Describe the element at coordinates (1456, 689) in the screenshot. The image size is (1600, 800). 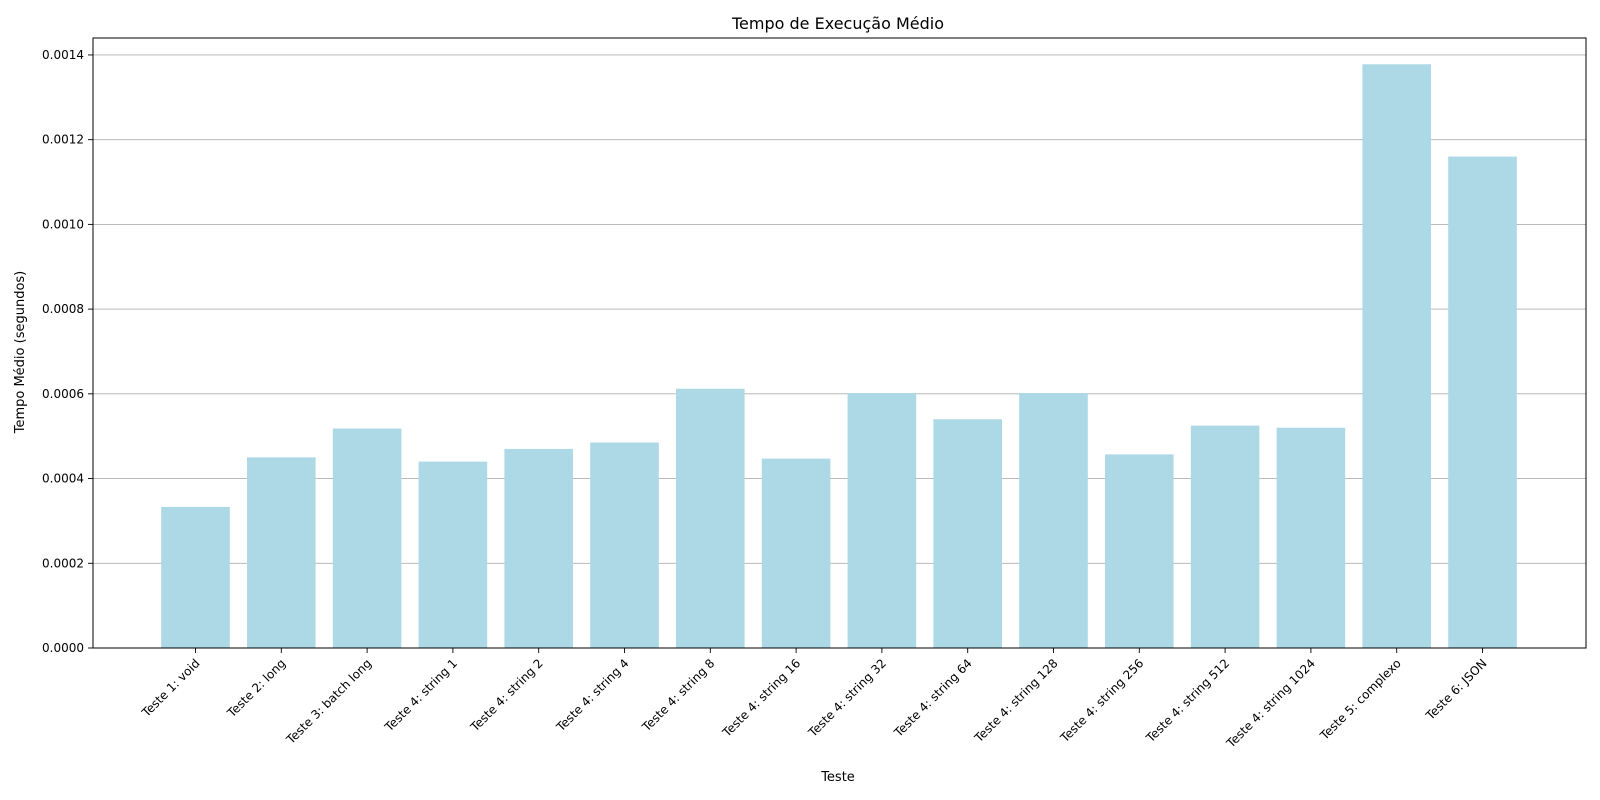
I see `x-tick-label: Teste 6: JSON` at that location.